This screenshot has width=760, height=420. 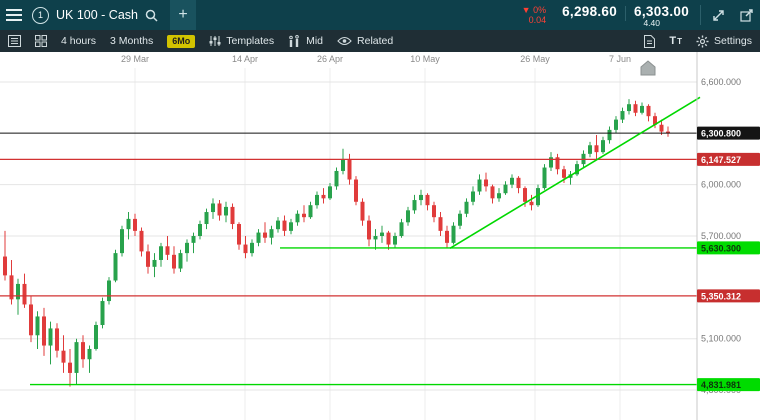 I want to click on range-select: 3 Months, so click(x=132, y=41).